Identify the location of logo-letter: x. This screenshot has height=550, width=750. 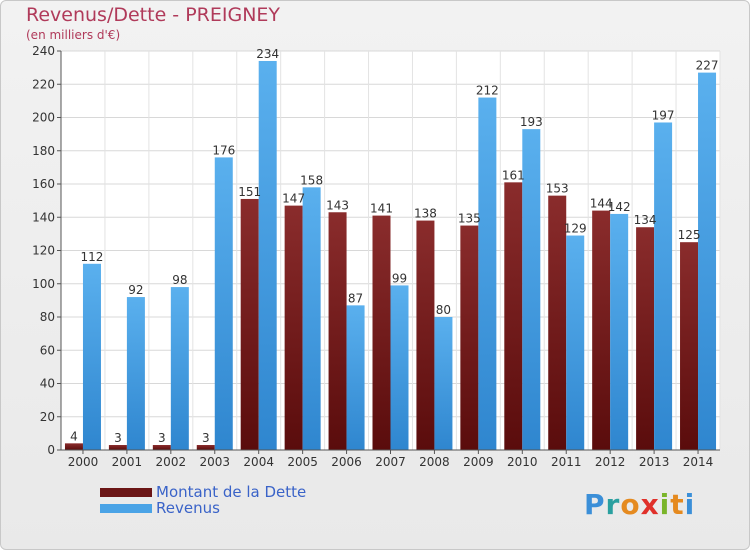
(650, 504).